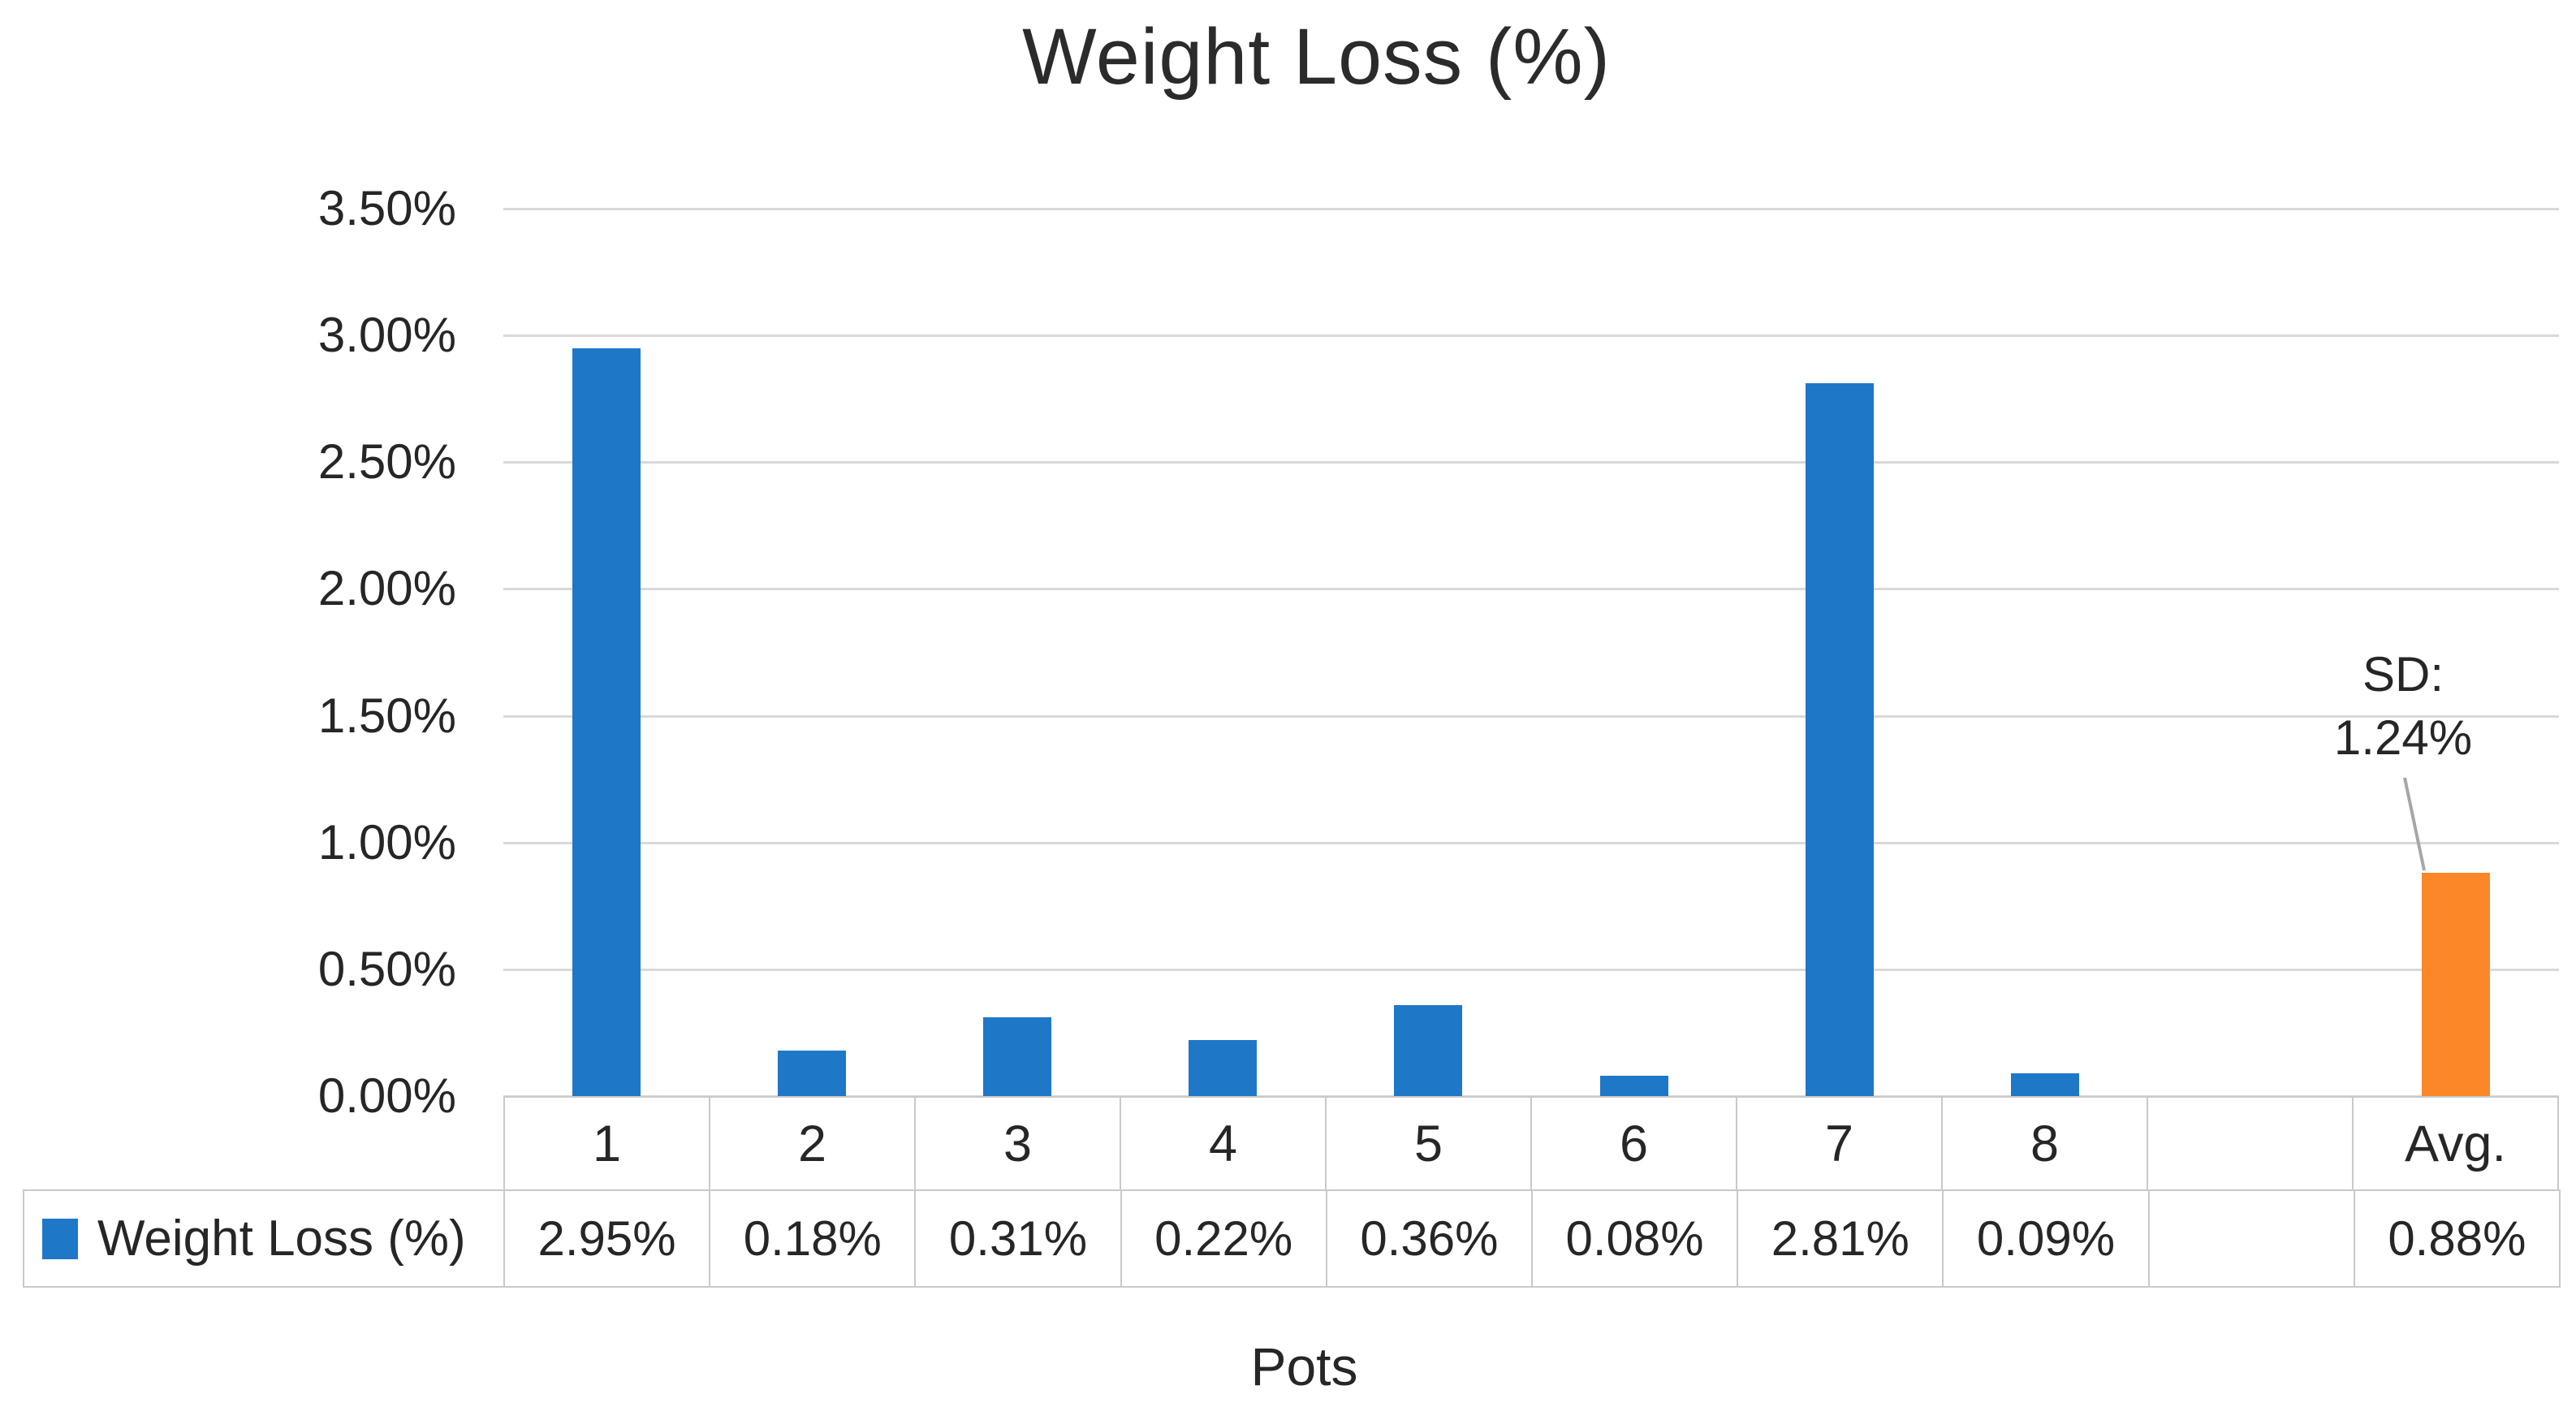  I want to click on category-cell-blank, so click(2251, 1142).